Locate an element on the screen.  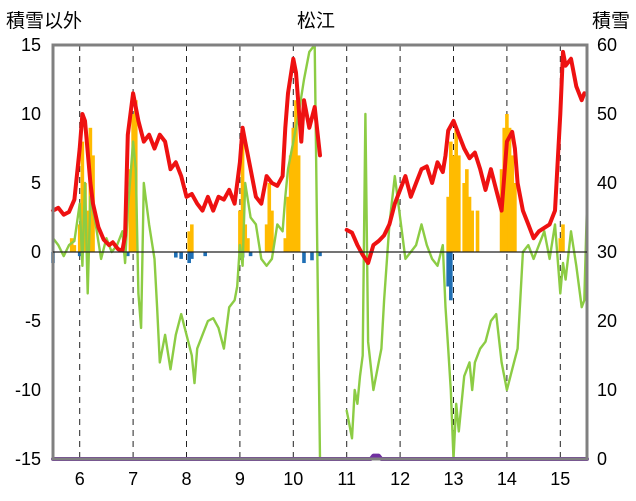
right-tick-label: 30 is located at coordinates (607, 252).